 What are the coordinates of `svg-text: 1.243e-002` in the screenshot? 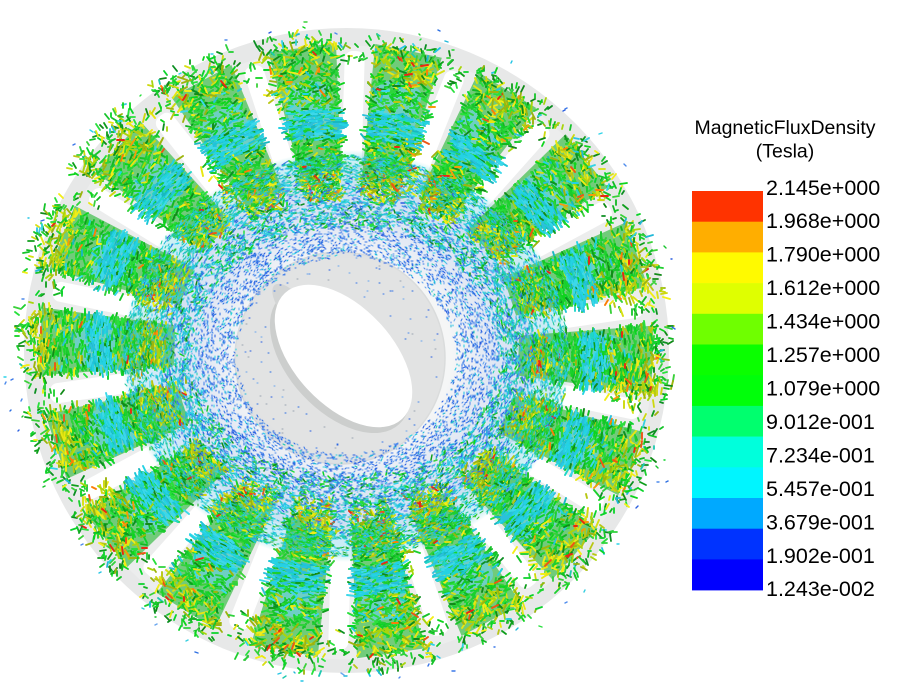 It's located at (820, 589).